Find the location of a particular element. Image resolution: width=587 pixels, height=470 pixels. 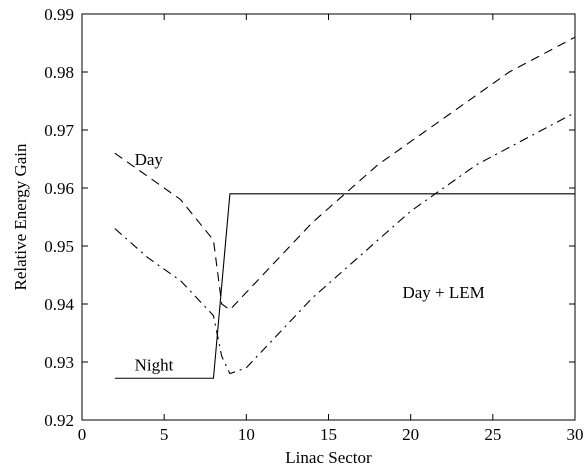

y-tick-label: 0.95 is located at coordinates (59, 246).